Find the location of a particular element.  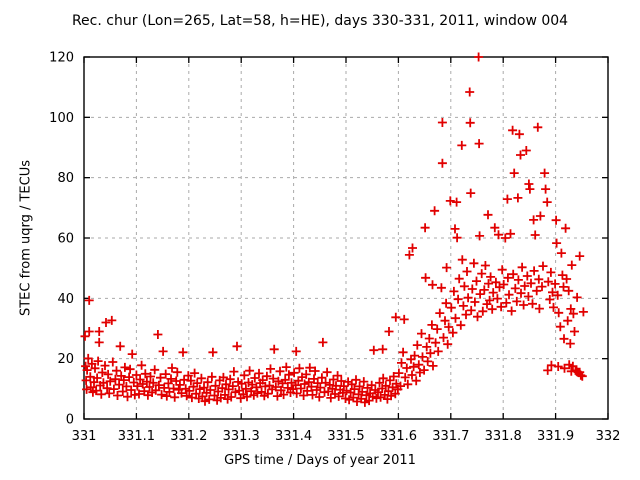

y-tick-label: 20 is located at coordinates (65, 359).